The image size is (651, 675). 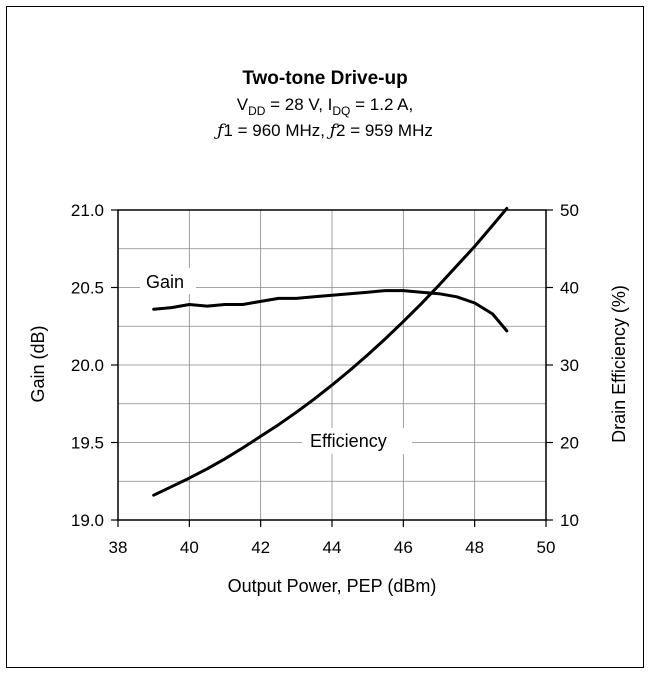 What do you see at coordinates (403, 547) in the screenshot?
I see `x-tick-label: 46` at bounding box center [403, 547].